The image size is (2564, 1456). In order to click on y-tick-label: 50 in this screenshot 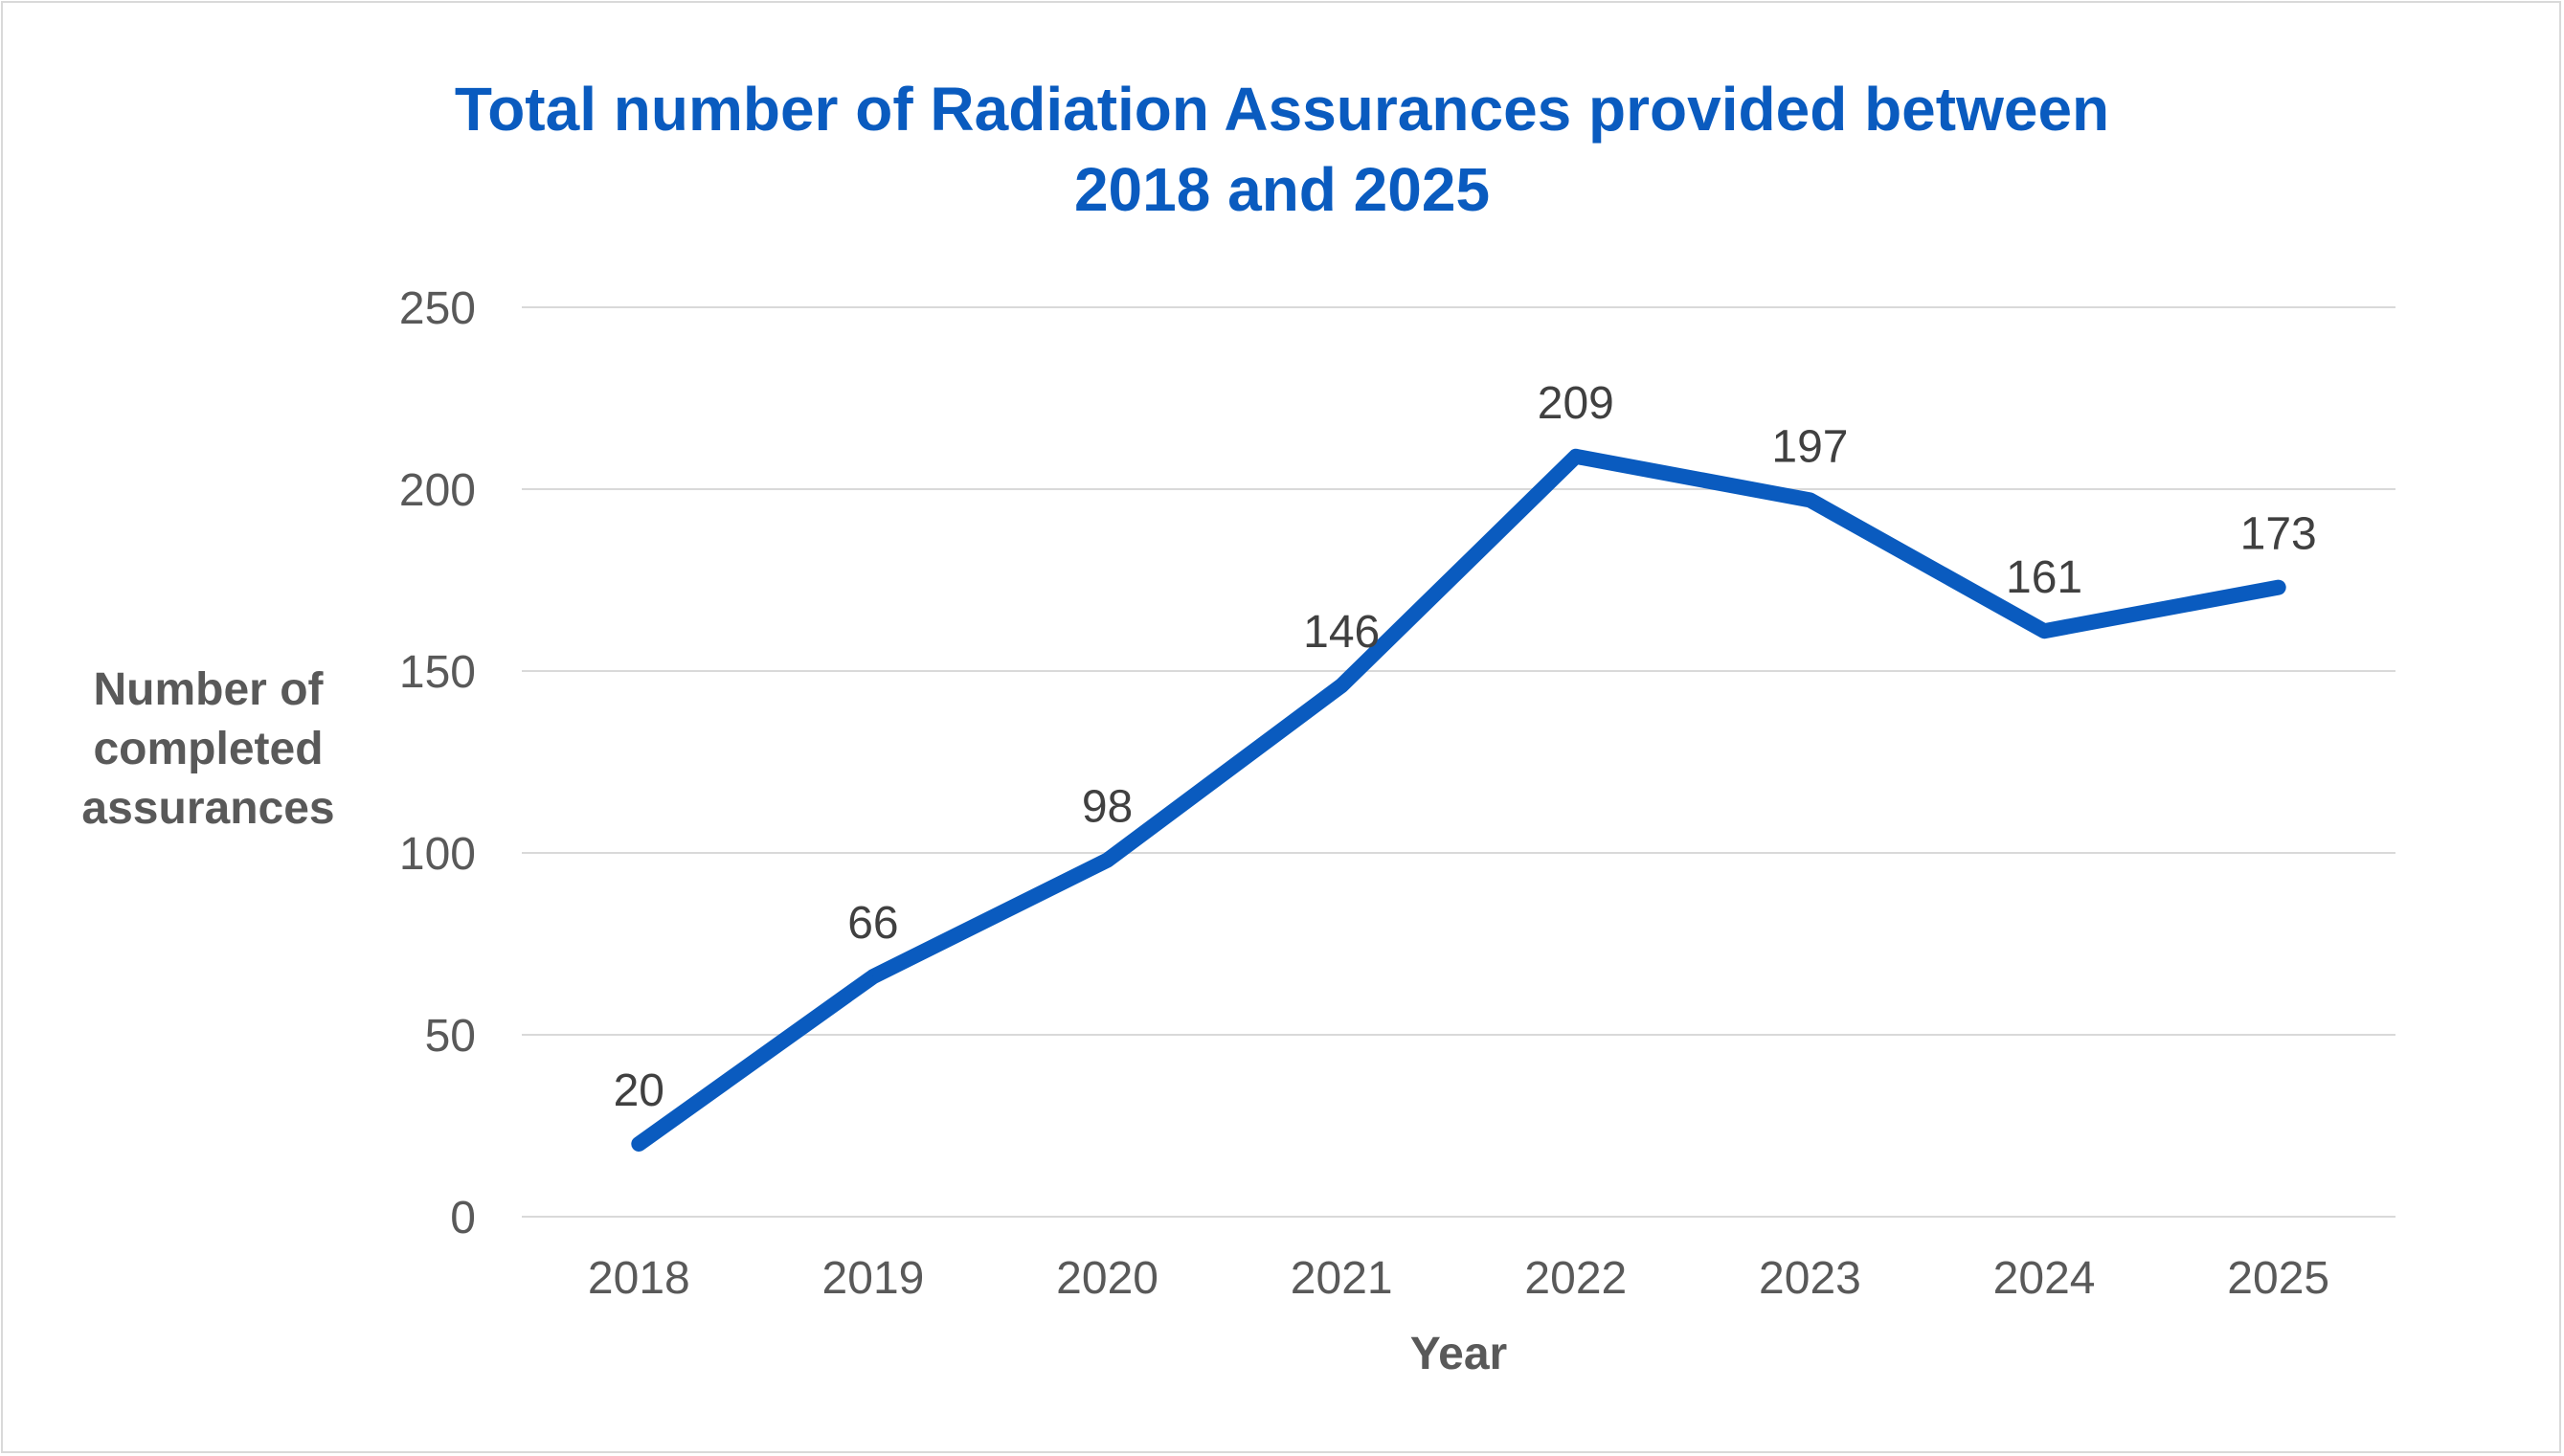, I will do `click(450, 1037)`.